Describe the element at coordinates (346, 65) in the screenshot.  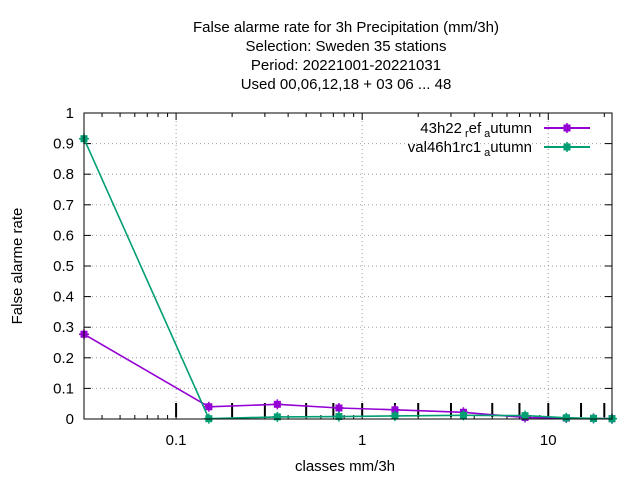
I see `title-line-3: Period: 20221001-20221031` at that location.